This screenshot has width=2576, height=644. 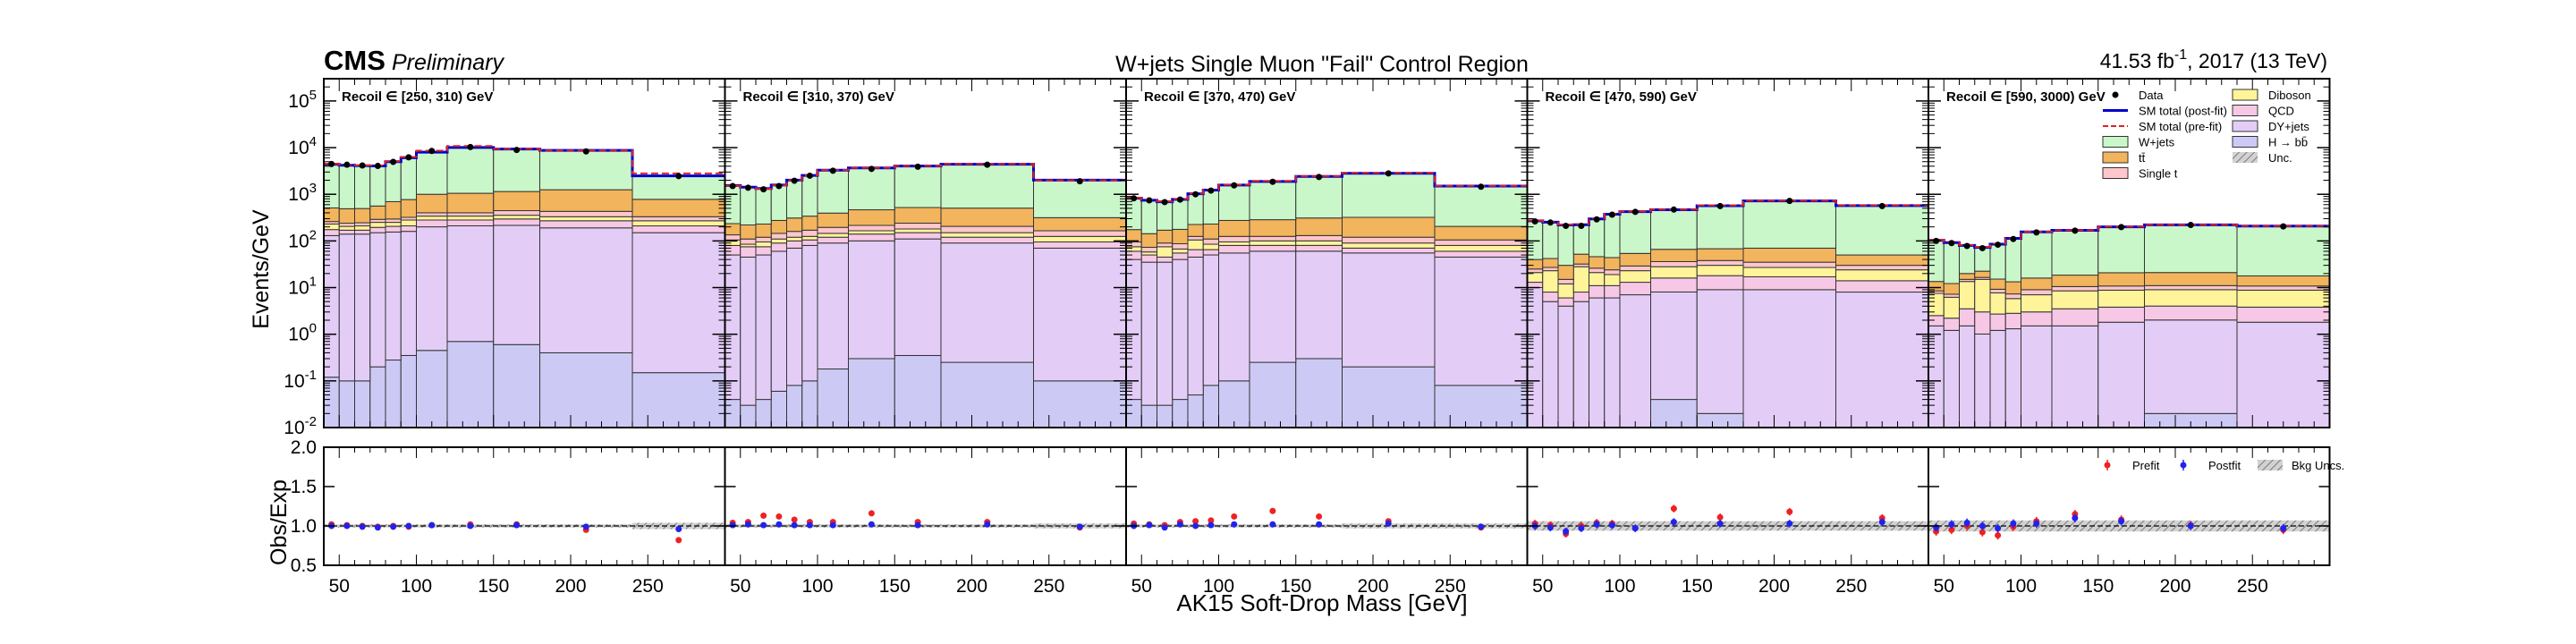 I want to click on ratio-y-tick-label: 1.0, so click(x=304, y=526).